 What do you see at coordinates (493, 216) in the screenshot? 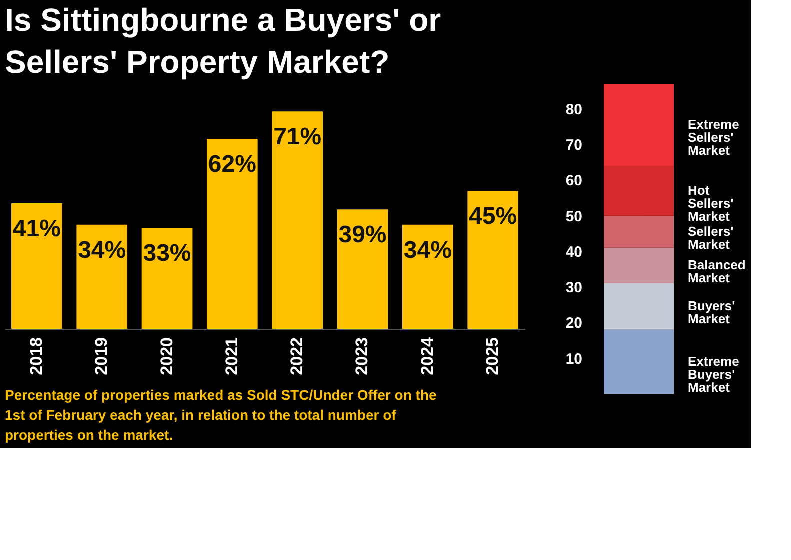
I see `data-label: 45%` at bounding box center [493, 216].